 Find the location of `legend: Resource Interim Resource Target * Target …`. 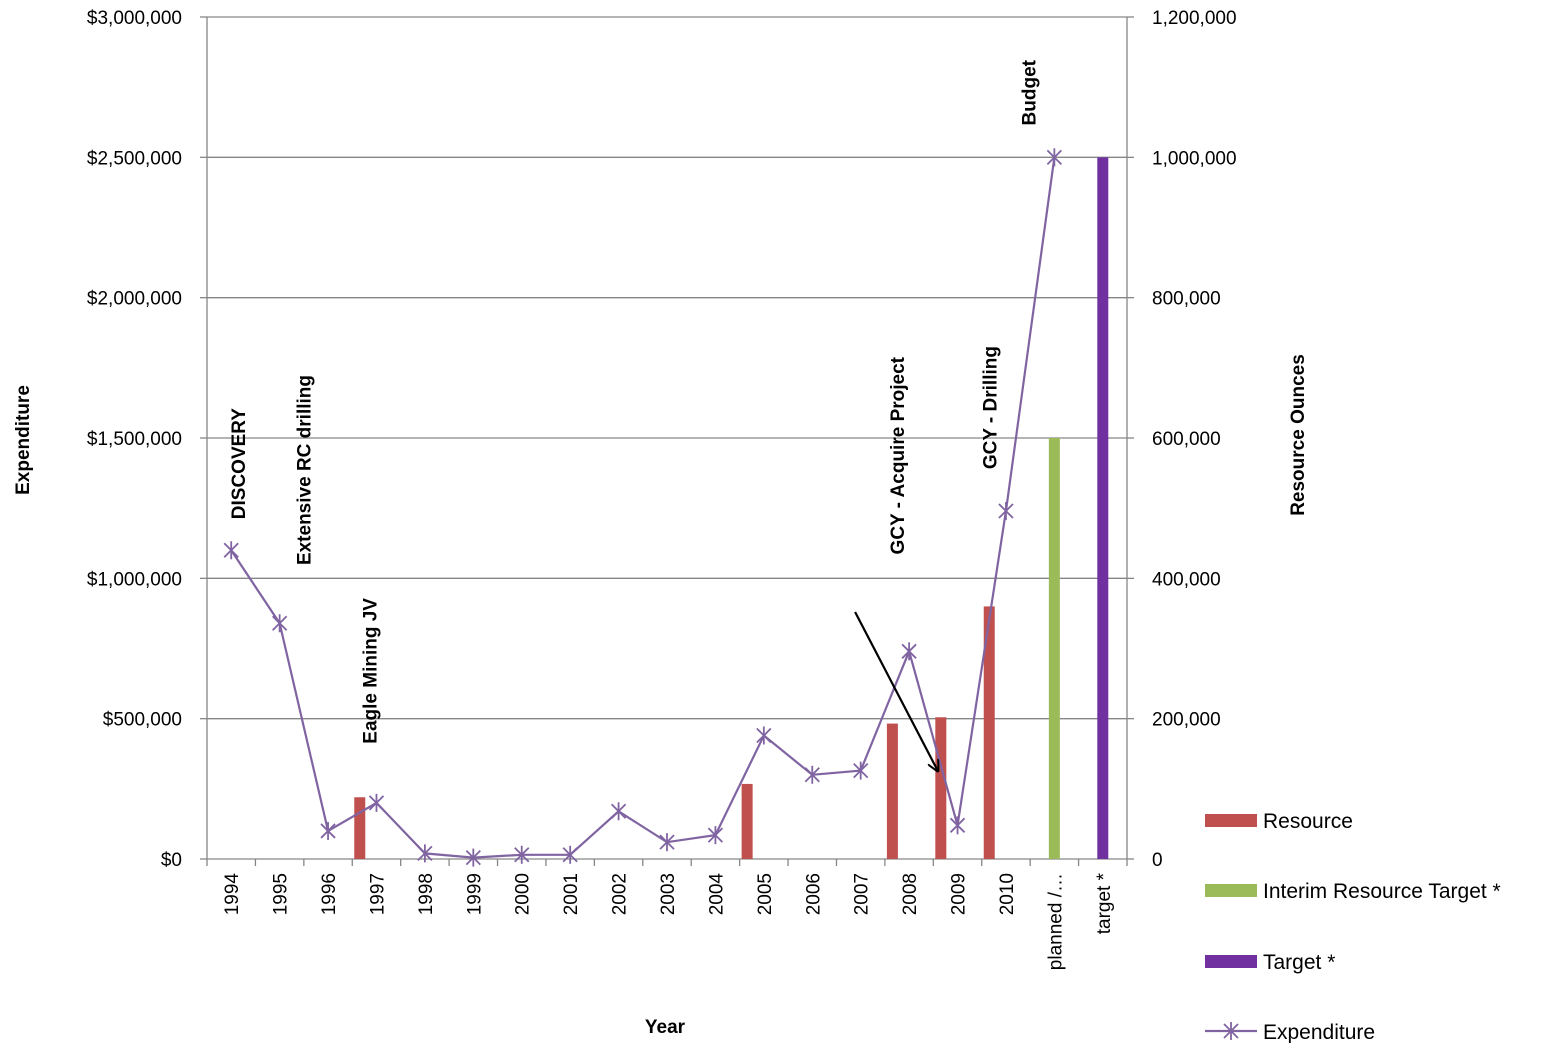

legend: Resource Interim Resource Target * Target … is located at coordinates (1353, 926).